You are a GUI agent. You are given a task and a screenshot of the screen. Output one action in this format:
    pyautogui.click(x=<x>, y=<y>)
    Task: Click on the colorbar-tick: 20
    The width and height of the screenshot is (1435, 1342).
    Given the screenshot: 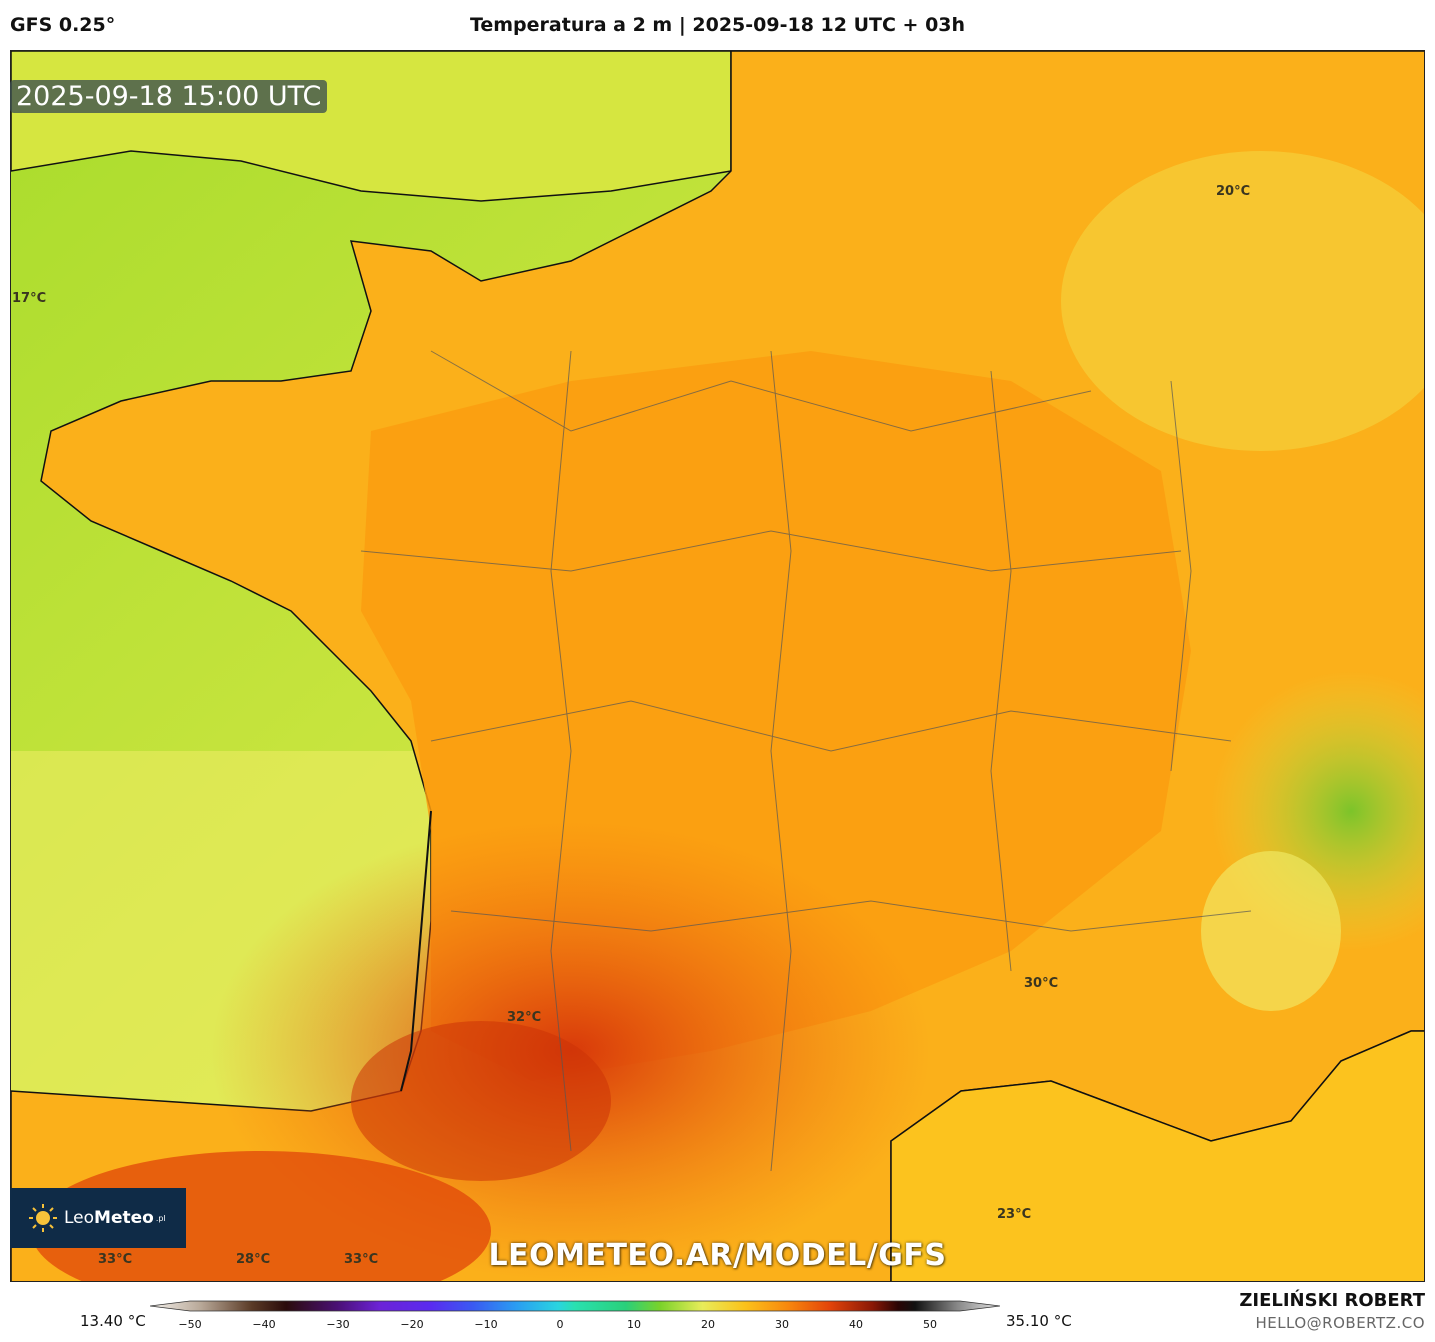 What is the action you would take?
    pyautogui.click(x=708, y=1324)
    